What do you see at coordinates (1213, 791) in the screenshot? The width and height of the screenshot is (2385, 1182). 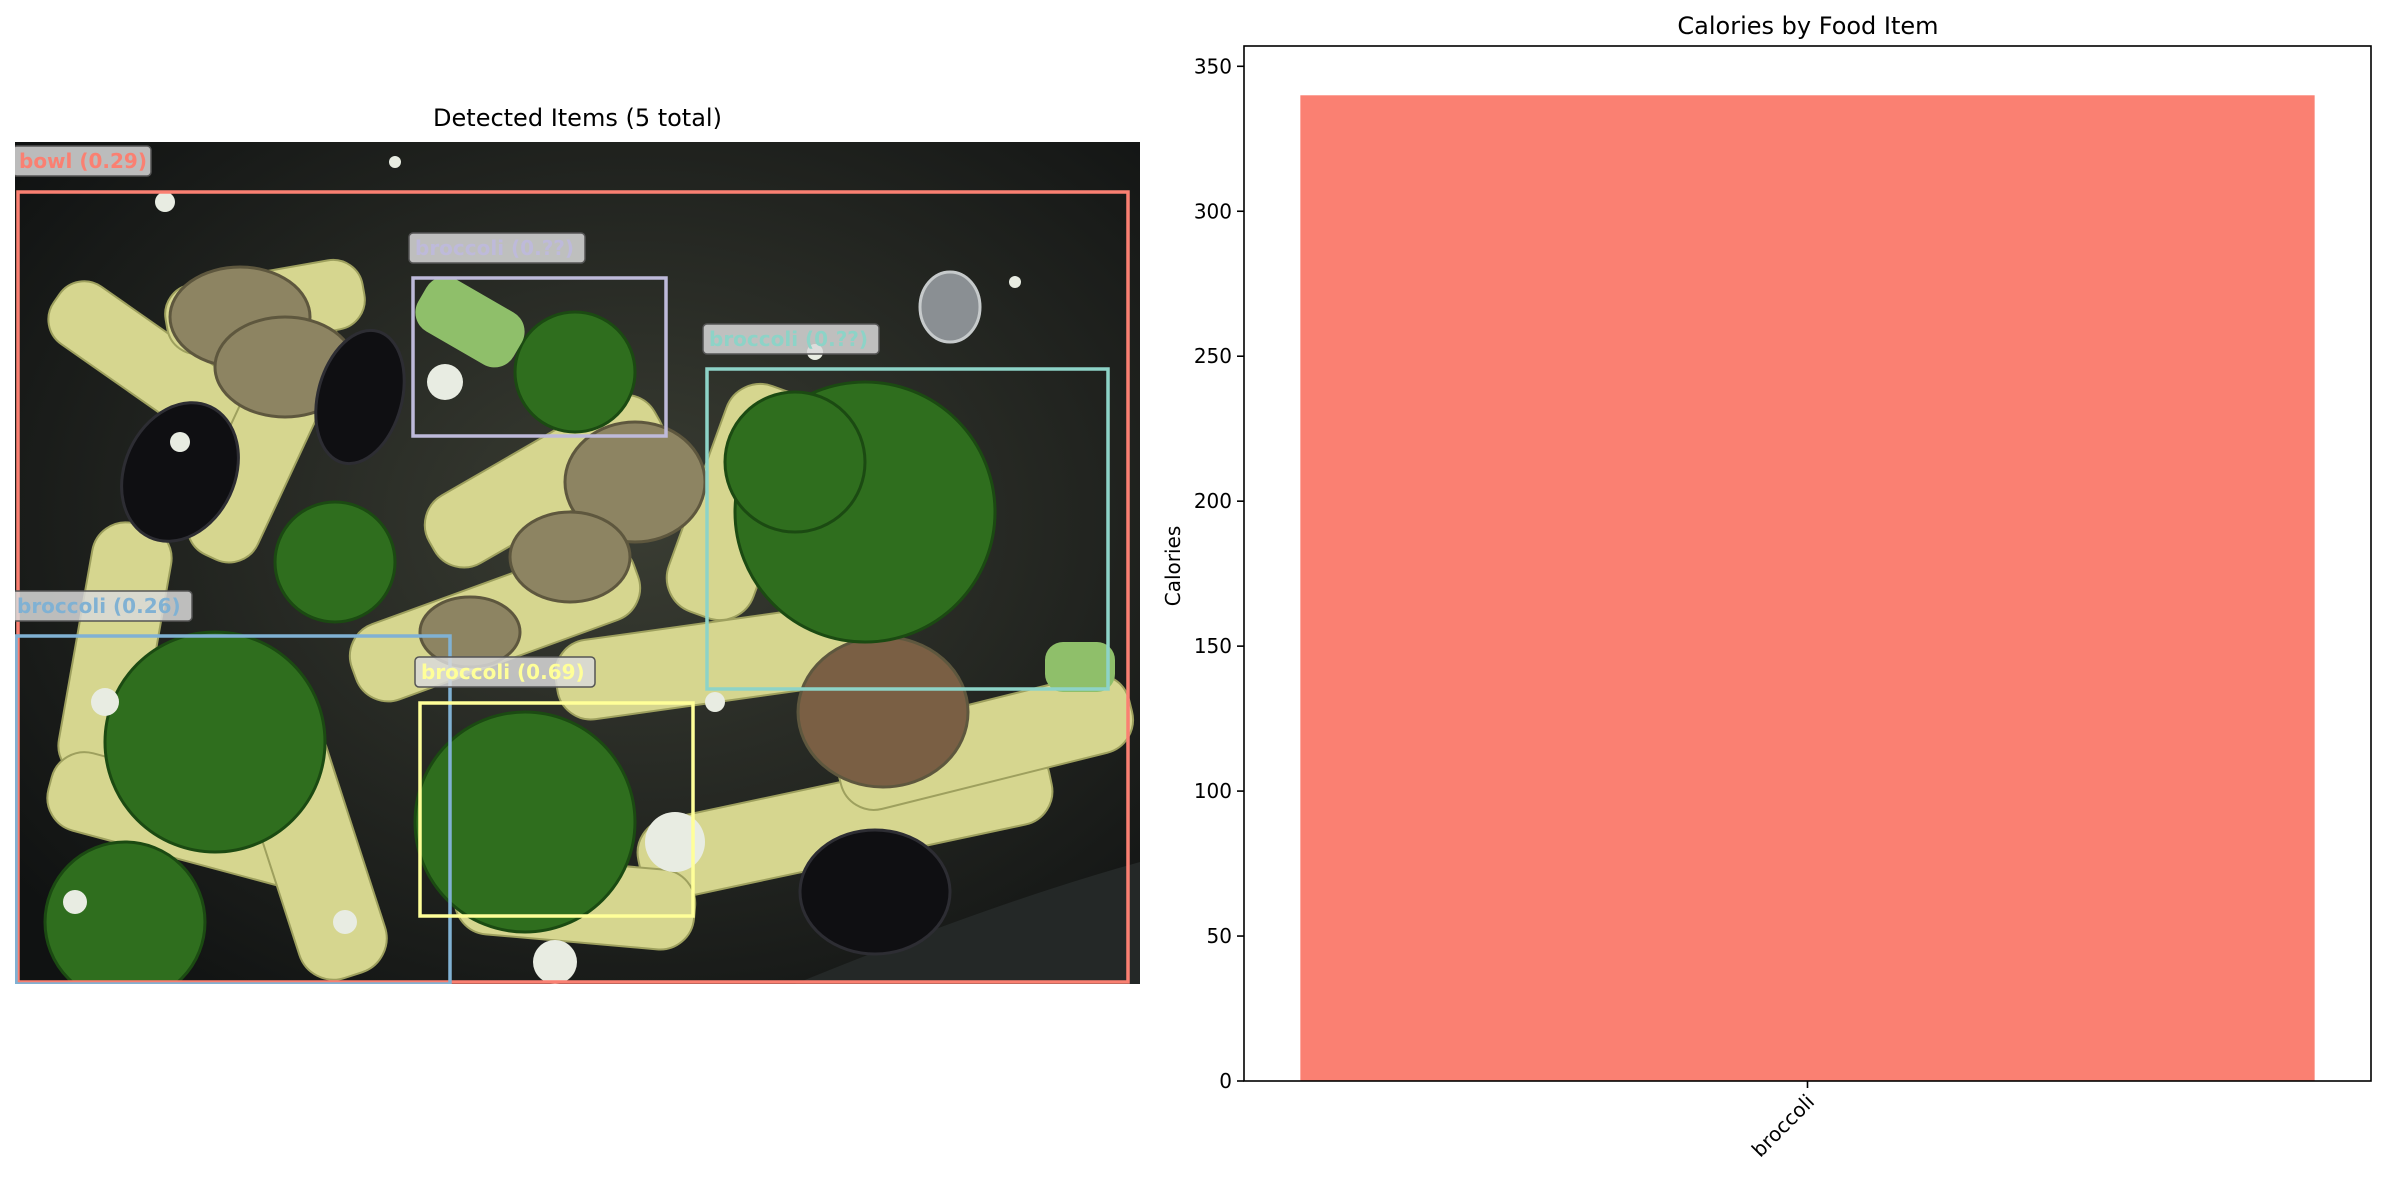 I see `y-tick-label: 100` at bounding box center [1213, 791].